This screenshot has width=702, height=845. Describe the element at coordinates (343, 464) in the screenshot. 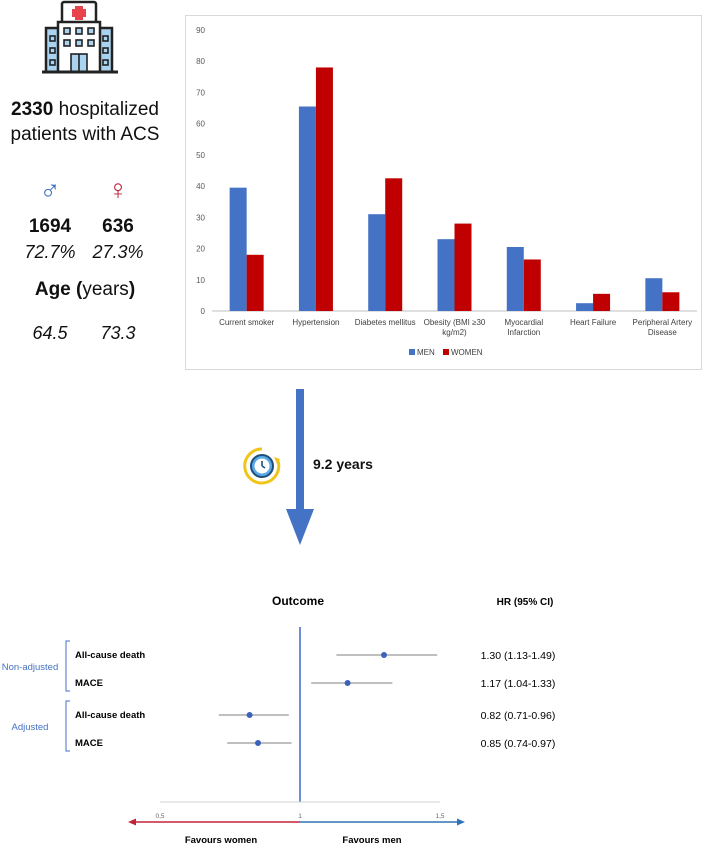

I see `followup-label: 9.2 years` at that location.